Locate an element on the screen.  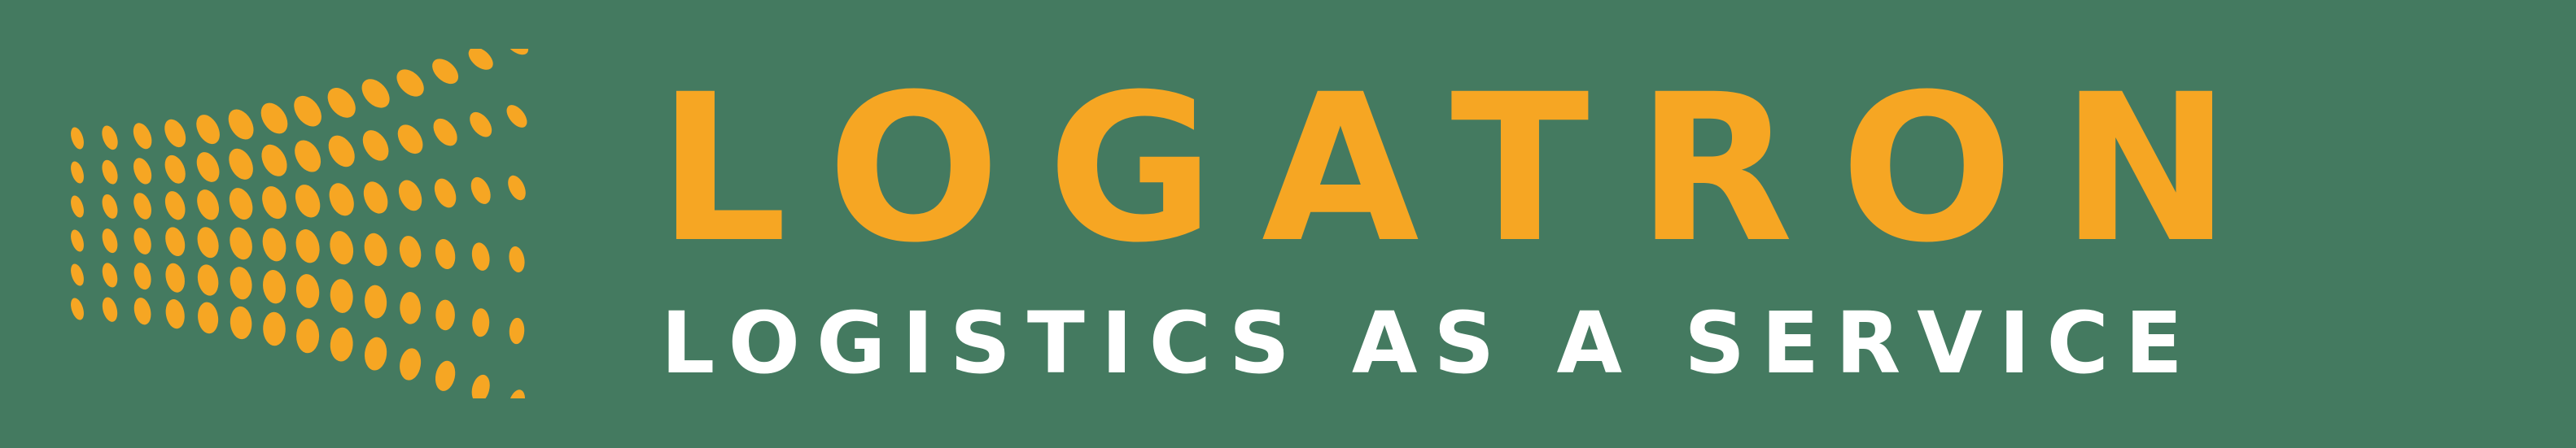
brand-tagline: LOGISTICS AS A SERVICE is located at coordinates (1430, 343).